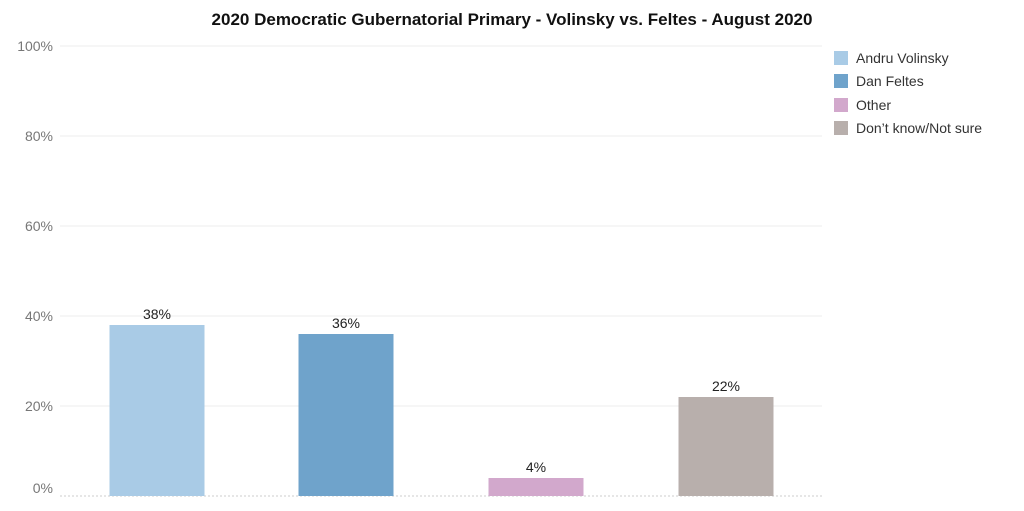 This screenshot has width=1024, height=511. What do you see at coordinates (890, 81) in the screenshot?
I see `legend-label: Dan Feltes` at bounding box center [890, 81].